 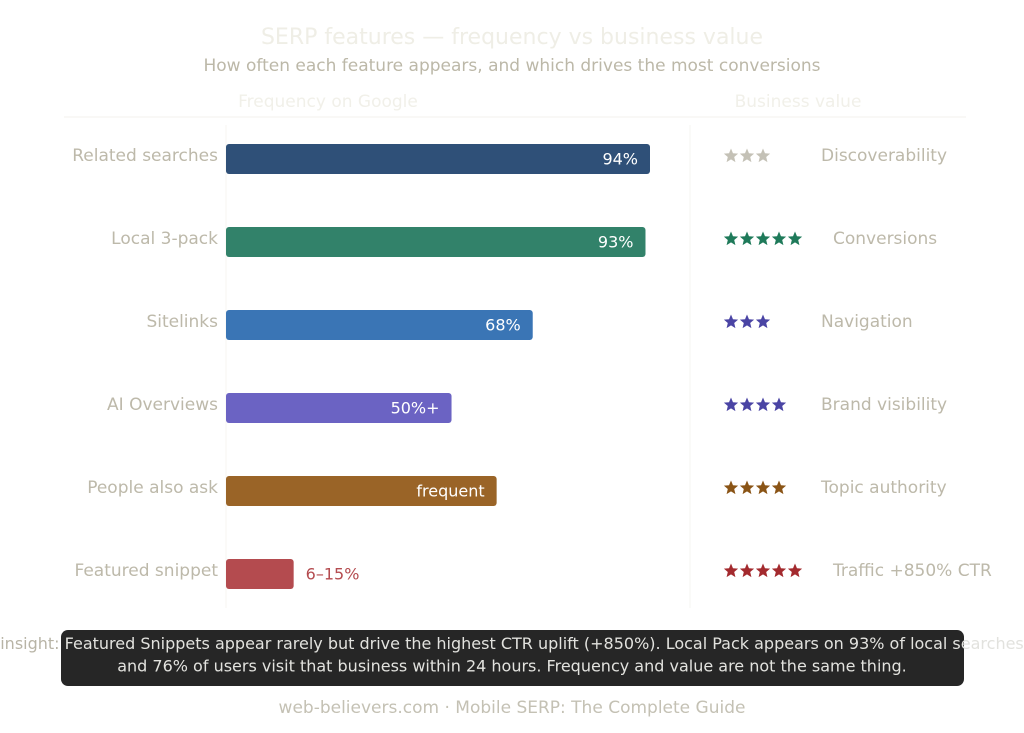 I want to click on category-label: Local 3-pack, so click(x=164, y=239).